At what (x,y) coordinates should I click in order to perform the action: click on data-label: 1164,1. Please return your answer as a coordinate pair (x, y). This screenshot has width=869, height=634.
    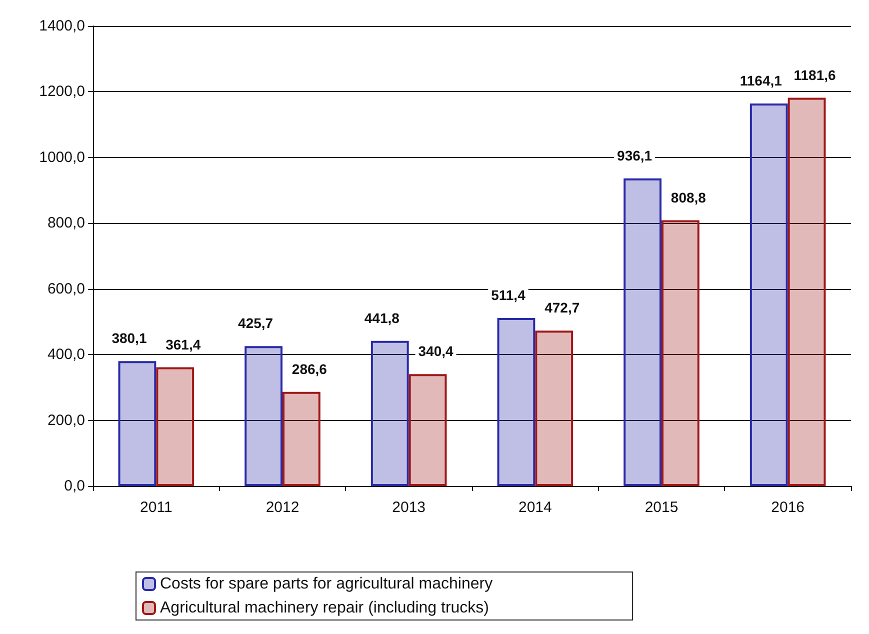
    Looking at the image, I should click on (761, 80).